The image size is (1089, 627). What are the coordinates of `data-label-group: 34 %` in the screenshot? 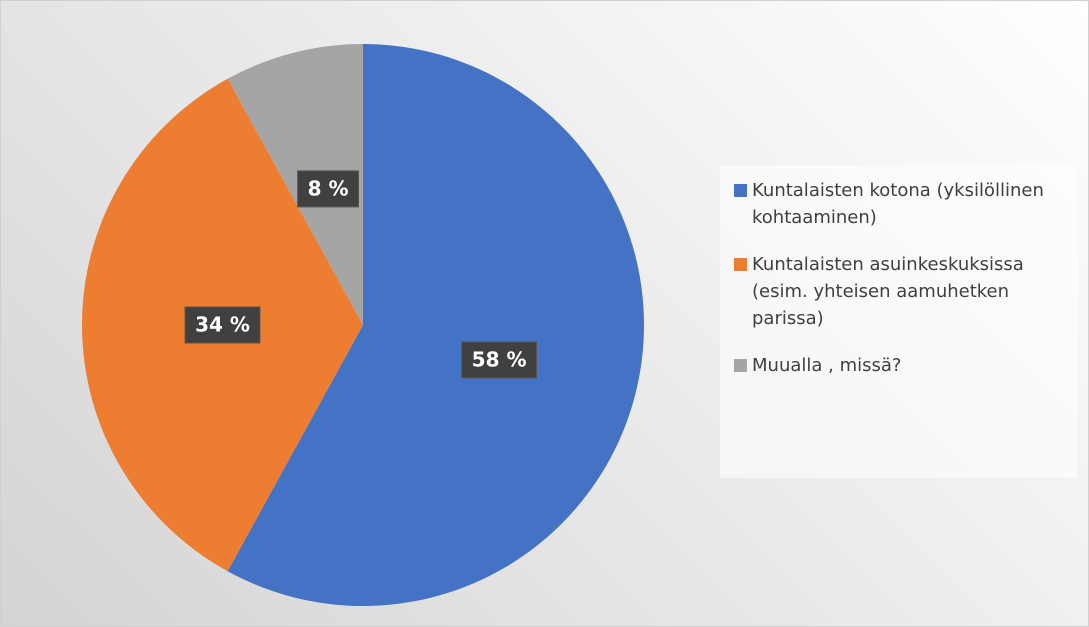 It's located at (222, 325).